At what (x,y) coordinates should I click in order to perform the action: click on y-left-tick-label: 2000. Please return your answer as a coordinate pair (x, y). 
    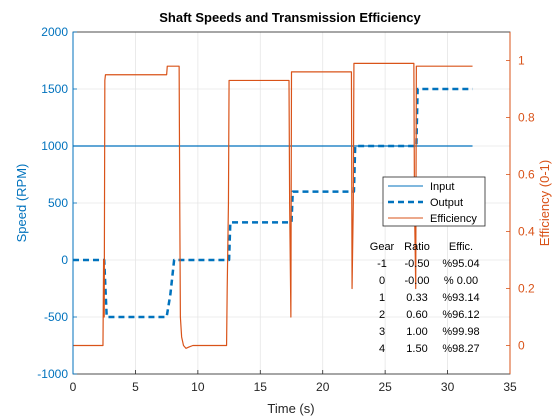
    Looking at the image, I should click on (54, 32).